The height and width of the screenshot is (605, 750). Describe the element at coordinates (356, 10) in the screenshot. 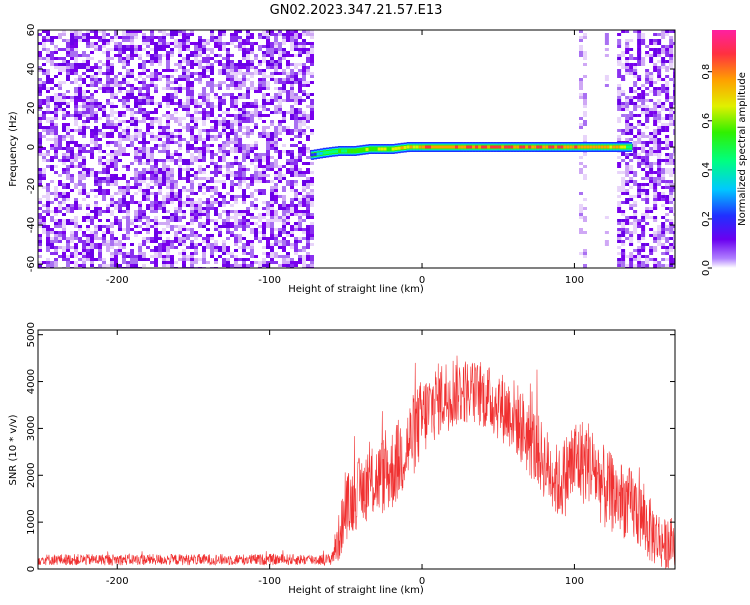

I see `figure-title: GN02.2023.347.21.57.E13` at that location.